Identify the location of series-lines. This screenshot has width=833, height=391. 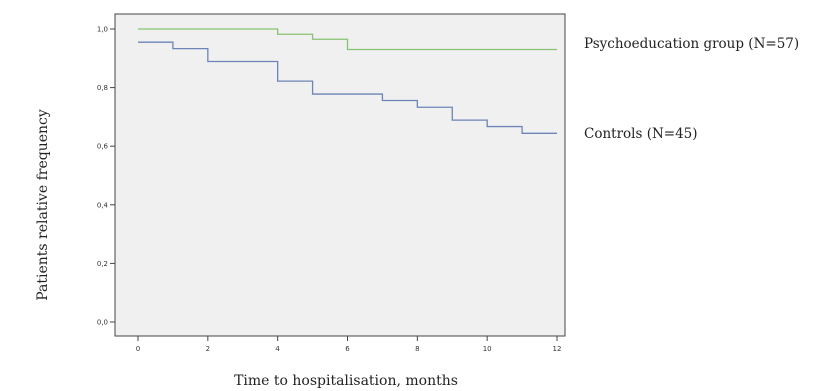
(347, 81).